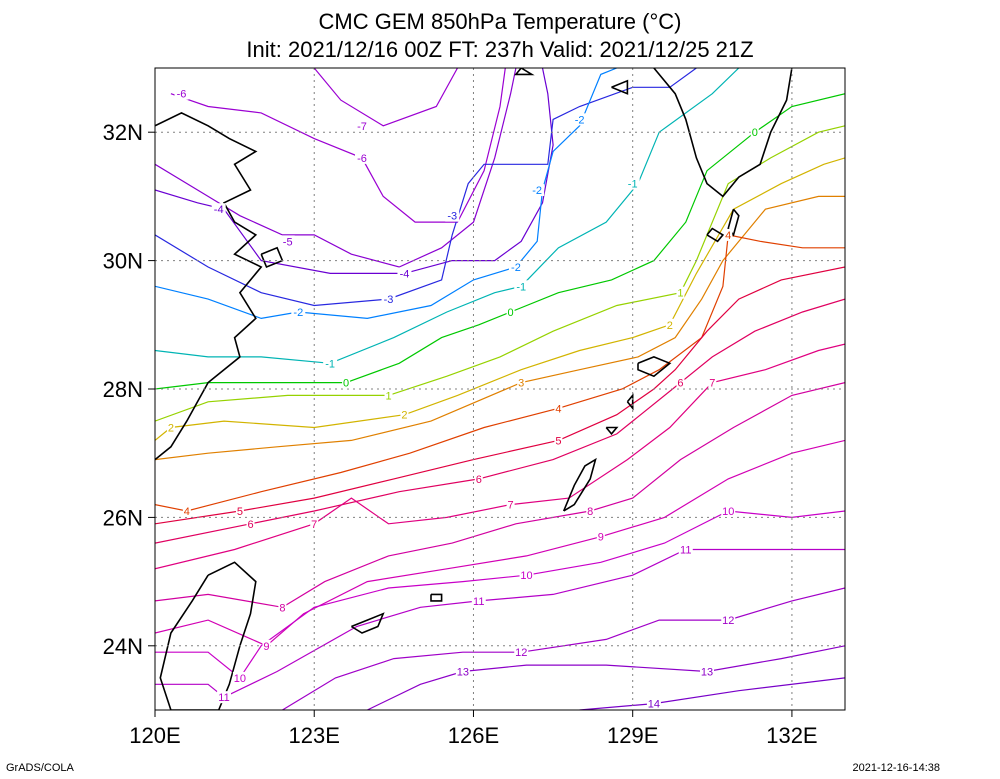  Describe the element at coordinates (386, 97) in the screenshot. I see `isotherm--7` at that location.